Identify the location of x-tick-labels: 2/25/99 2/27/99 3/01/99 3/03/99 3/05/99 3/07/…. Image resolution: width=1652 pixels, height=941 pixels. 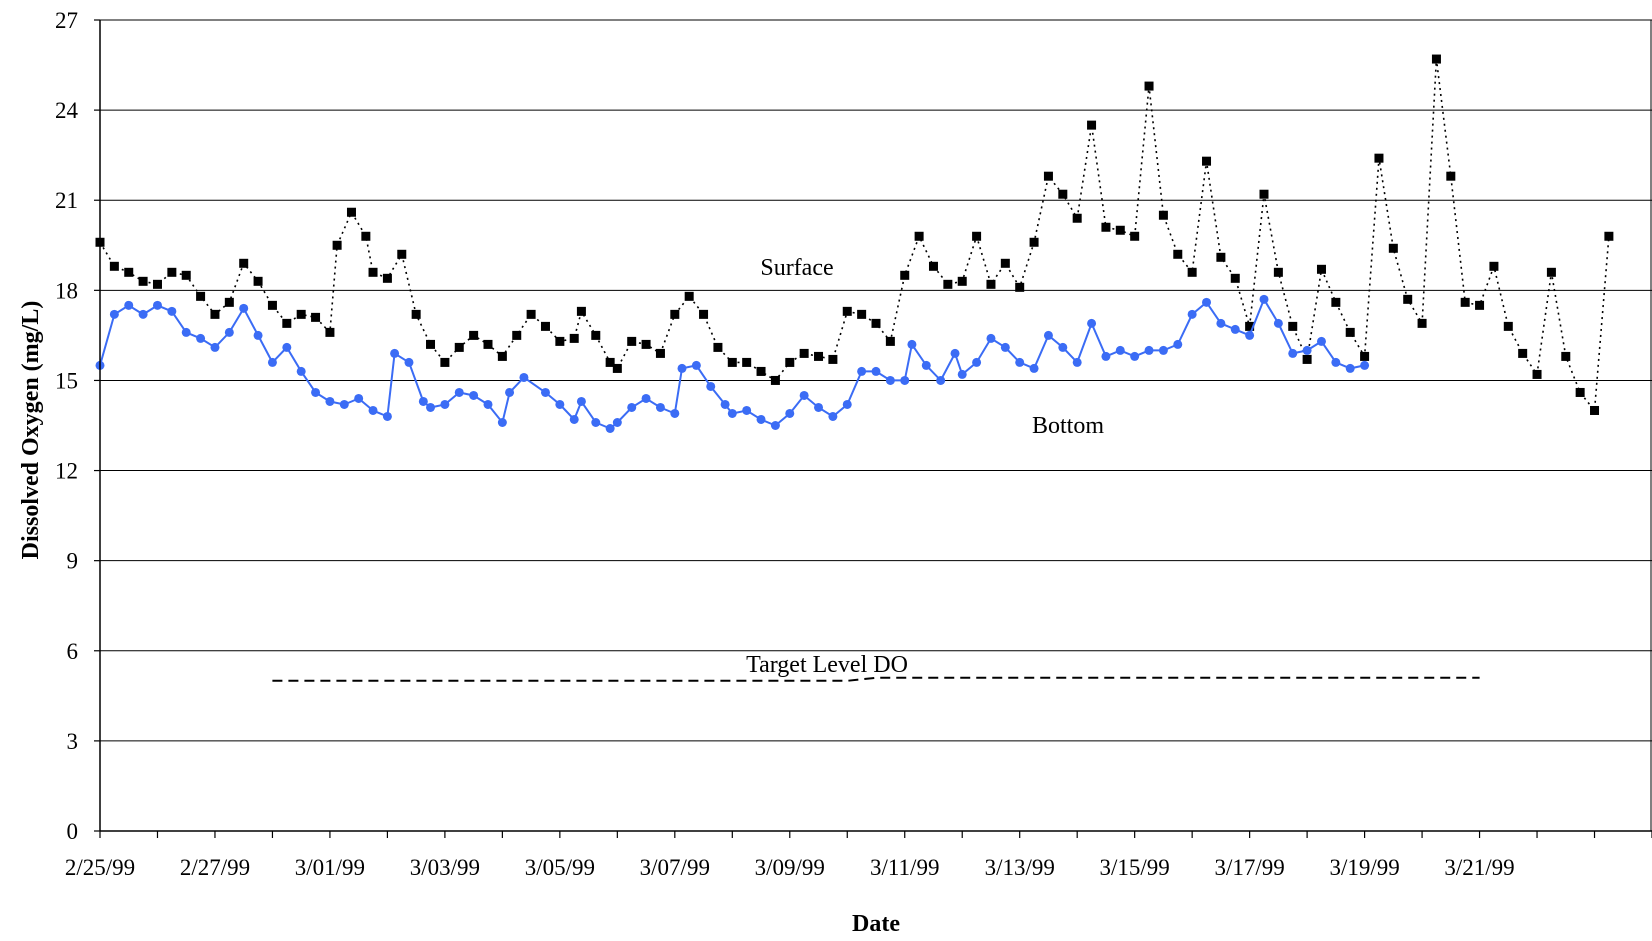
(790, 867).